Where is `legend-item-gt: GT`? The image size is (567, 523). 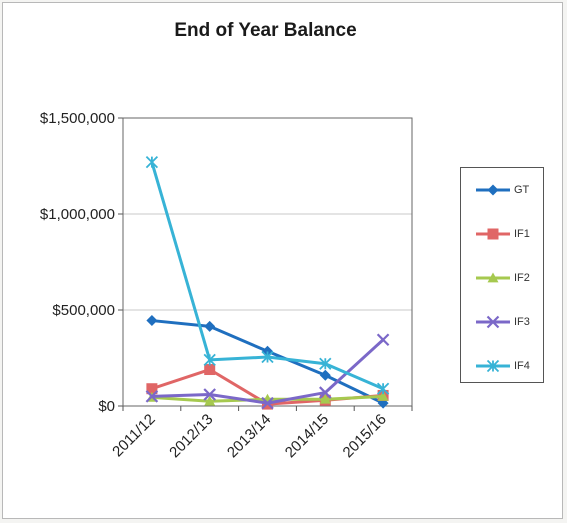 legend-item-gt: GT is located at coordinates (502, 190).